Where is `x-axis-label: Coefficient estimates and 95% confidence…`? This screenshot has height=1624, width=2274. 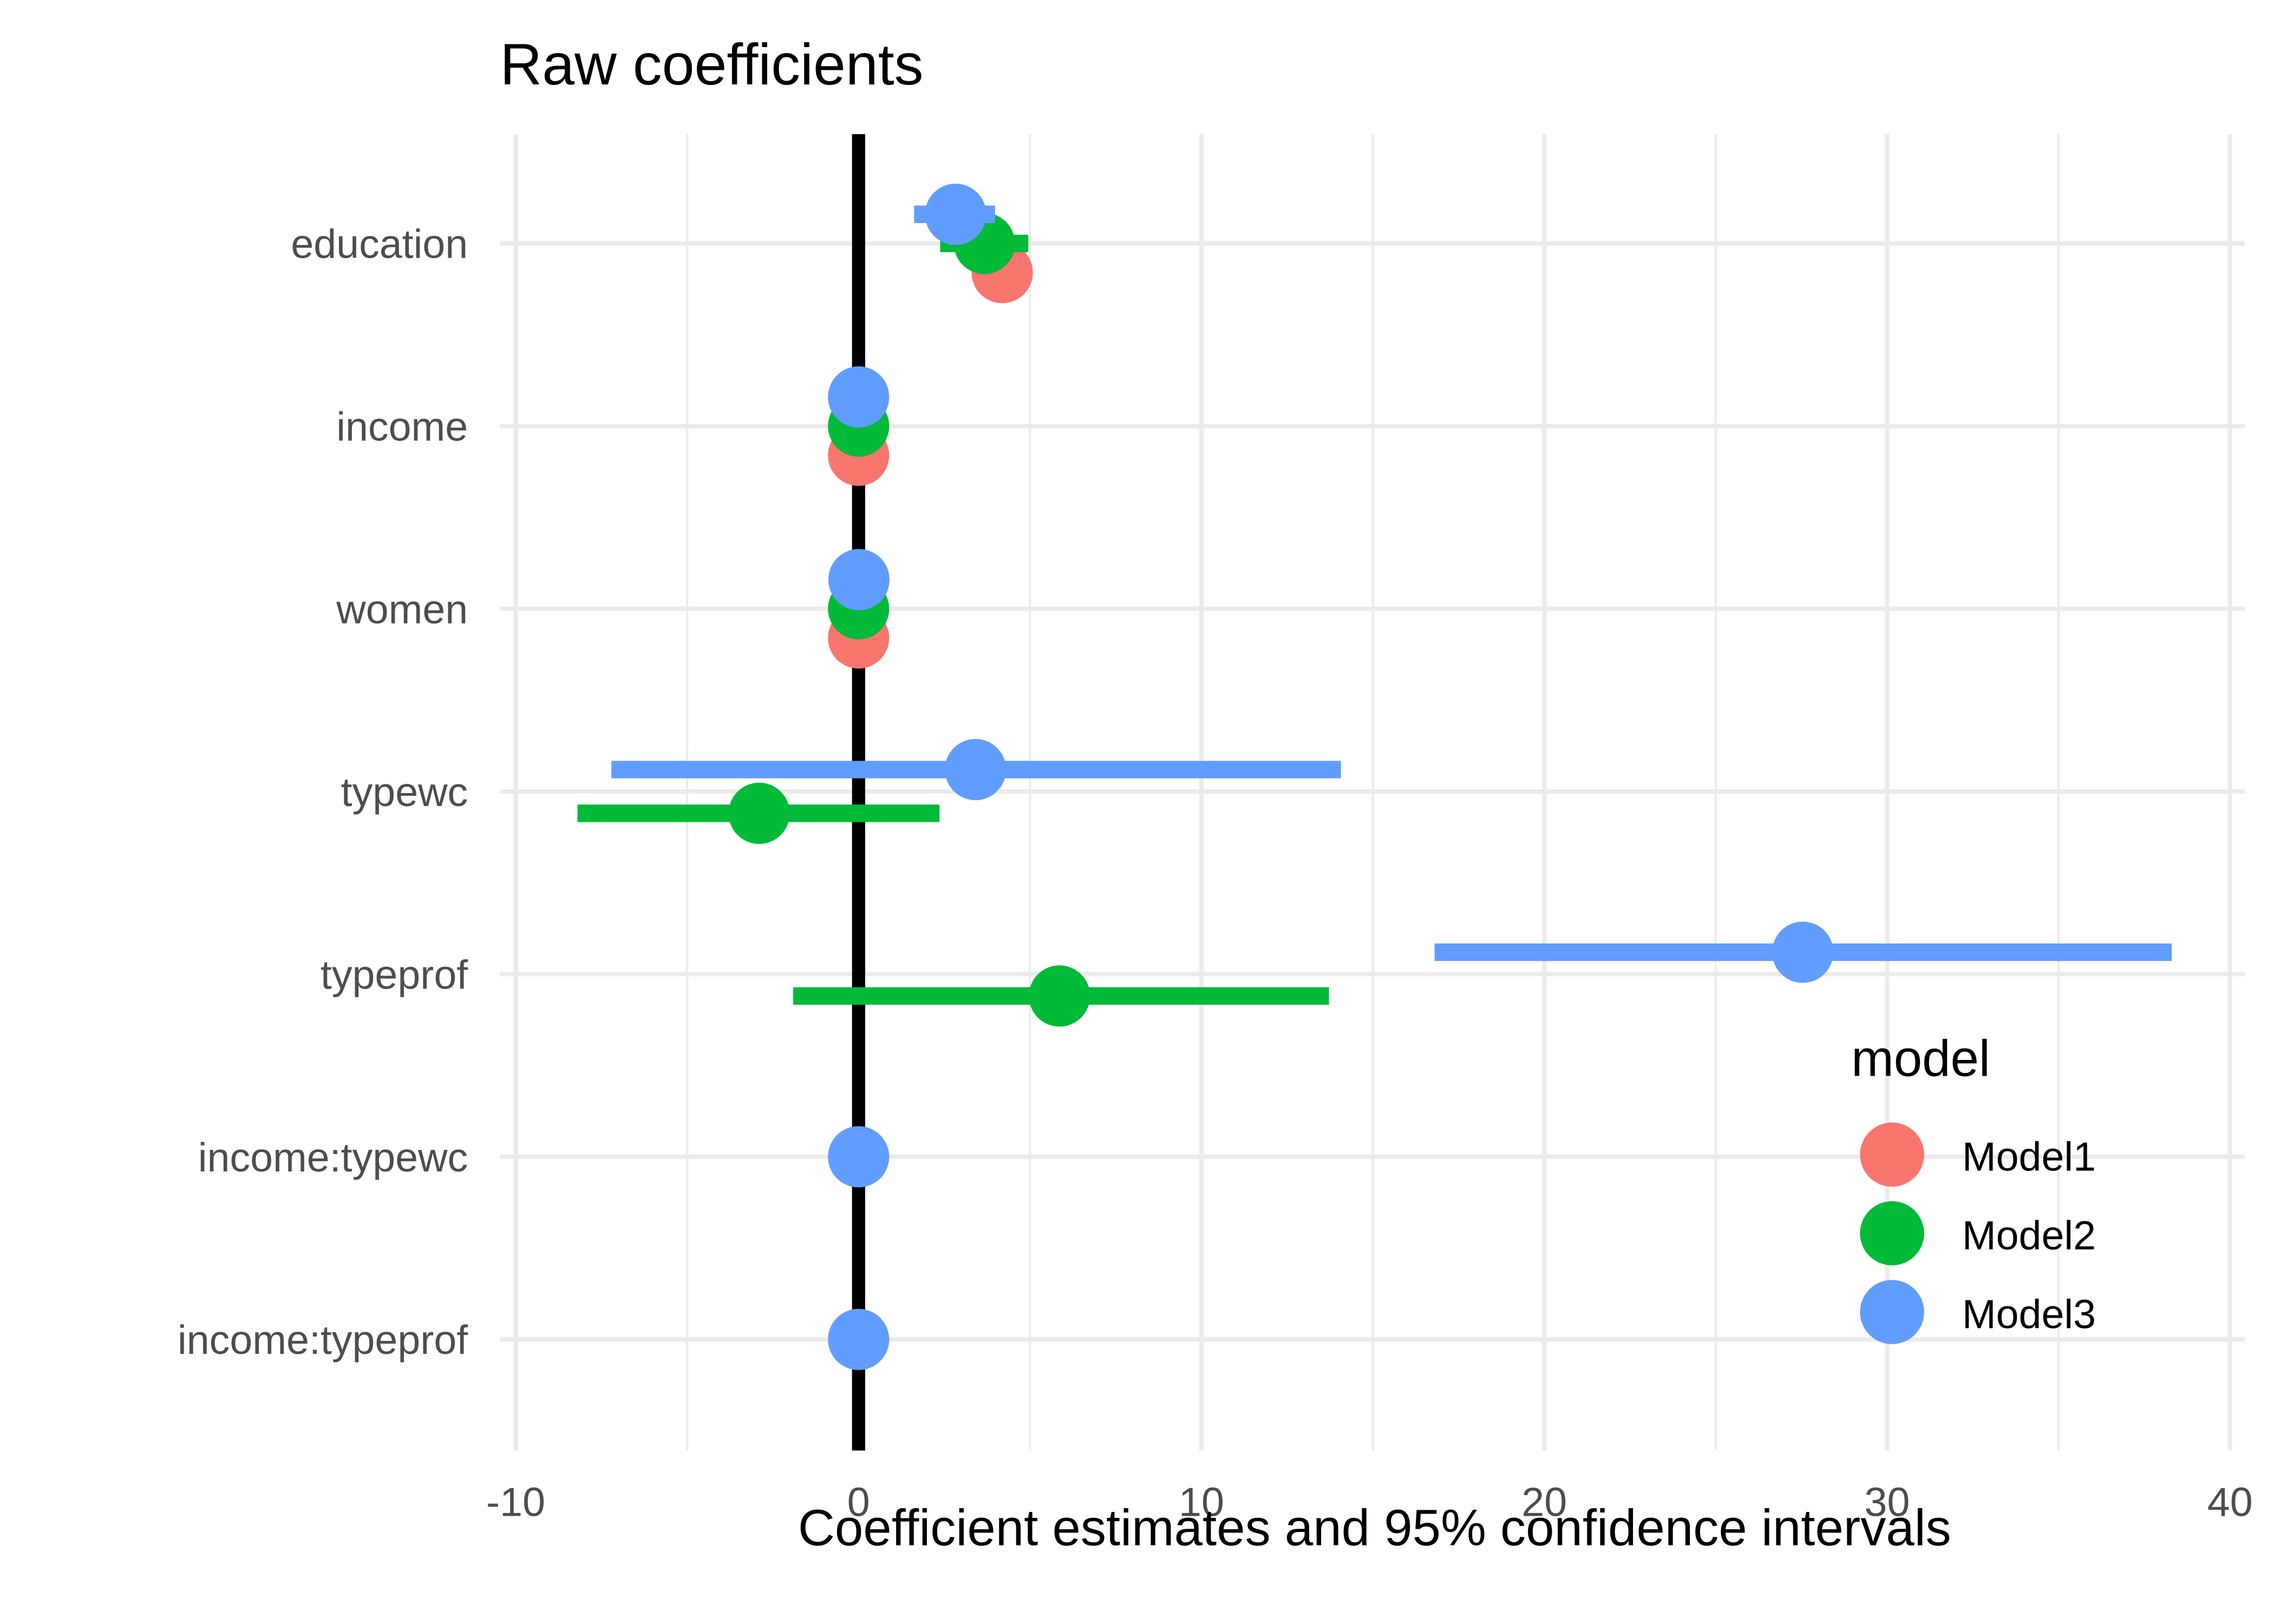
x-axis-label: Coefficient estimates and 95% confidence… is located at coordinates (1375, 1527).